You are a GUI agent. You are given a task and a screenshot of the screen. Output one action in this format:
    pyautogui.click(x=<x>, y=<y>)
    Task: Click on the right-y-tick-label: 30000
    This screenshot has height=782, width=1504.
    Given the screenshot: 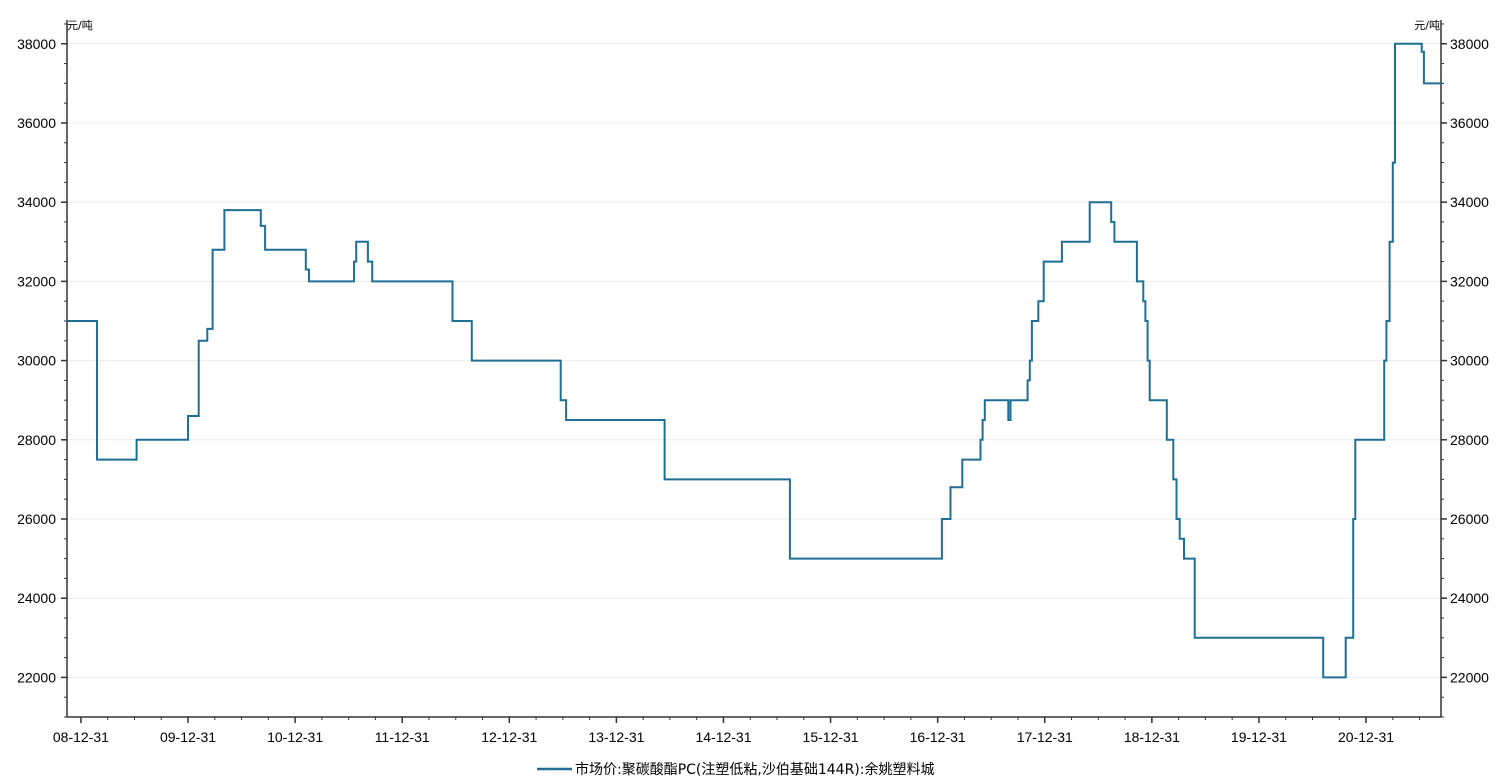 What is the action you would take?
    pyautogui.click(x=1469, y=361)
    